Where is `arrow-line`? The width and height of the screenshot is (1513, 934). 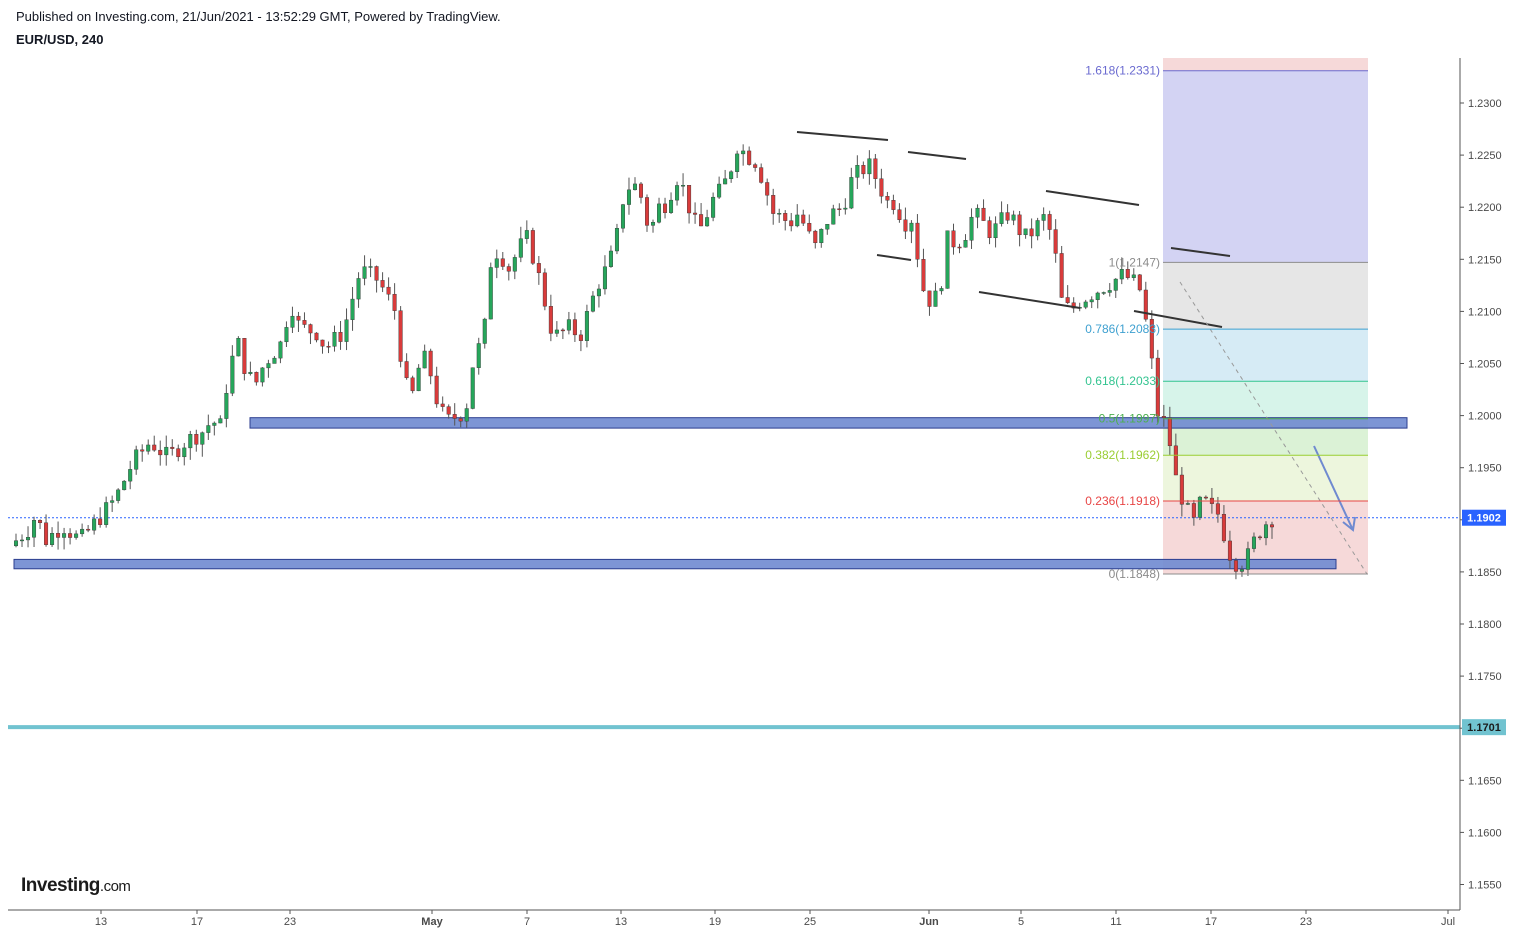 arrow-line is located at coordinates (1333, 487).